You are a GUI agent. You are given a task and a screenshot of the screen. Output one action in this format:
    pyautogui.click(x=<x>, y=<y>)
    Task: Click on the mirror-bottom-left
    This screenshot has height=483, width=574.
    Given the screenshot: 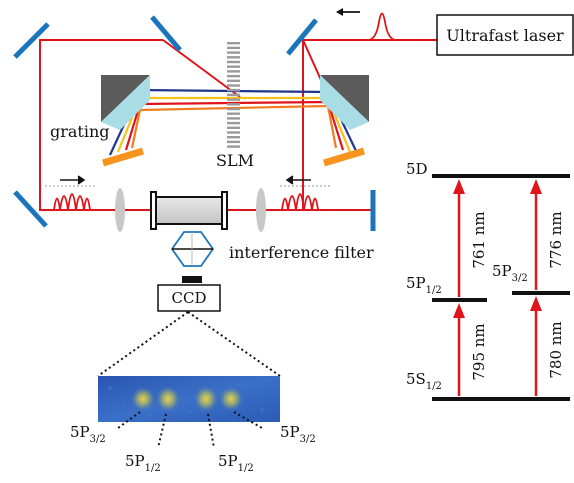 What is the action you would take?
    pyautogui.click(x=30, y=209)
    